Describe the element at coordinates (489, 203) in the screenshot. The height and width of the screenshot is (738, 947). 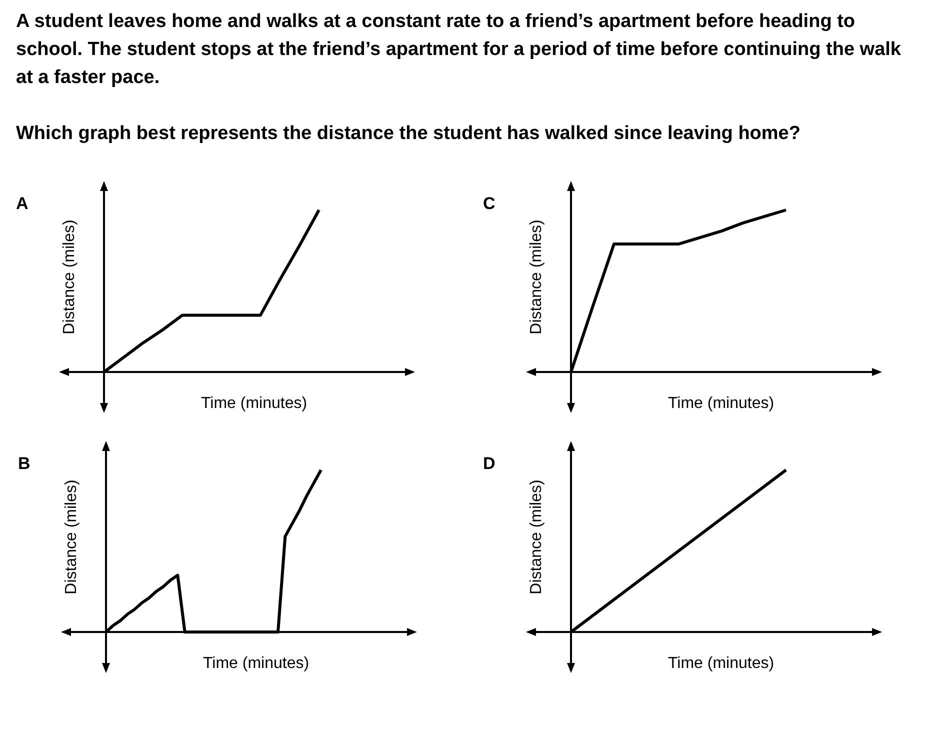
I see `chart-title: C` at that location.